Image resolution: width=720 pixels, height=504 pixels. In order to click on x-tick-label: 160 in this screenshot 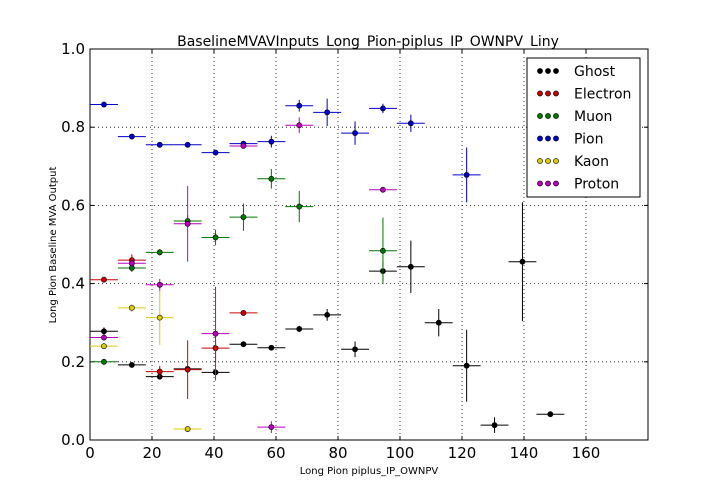, I will do `click(586, 453)`.